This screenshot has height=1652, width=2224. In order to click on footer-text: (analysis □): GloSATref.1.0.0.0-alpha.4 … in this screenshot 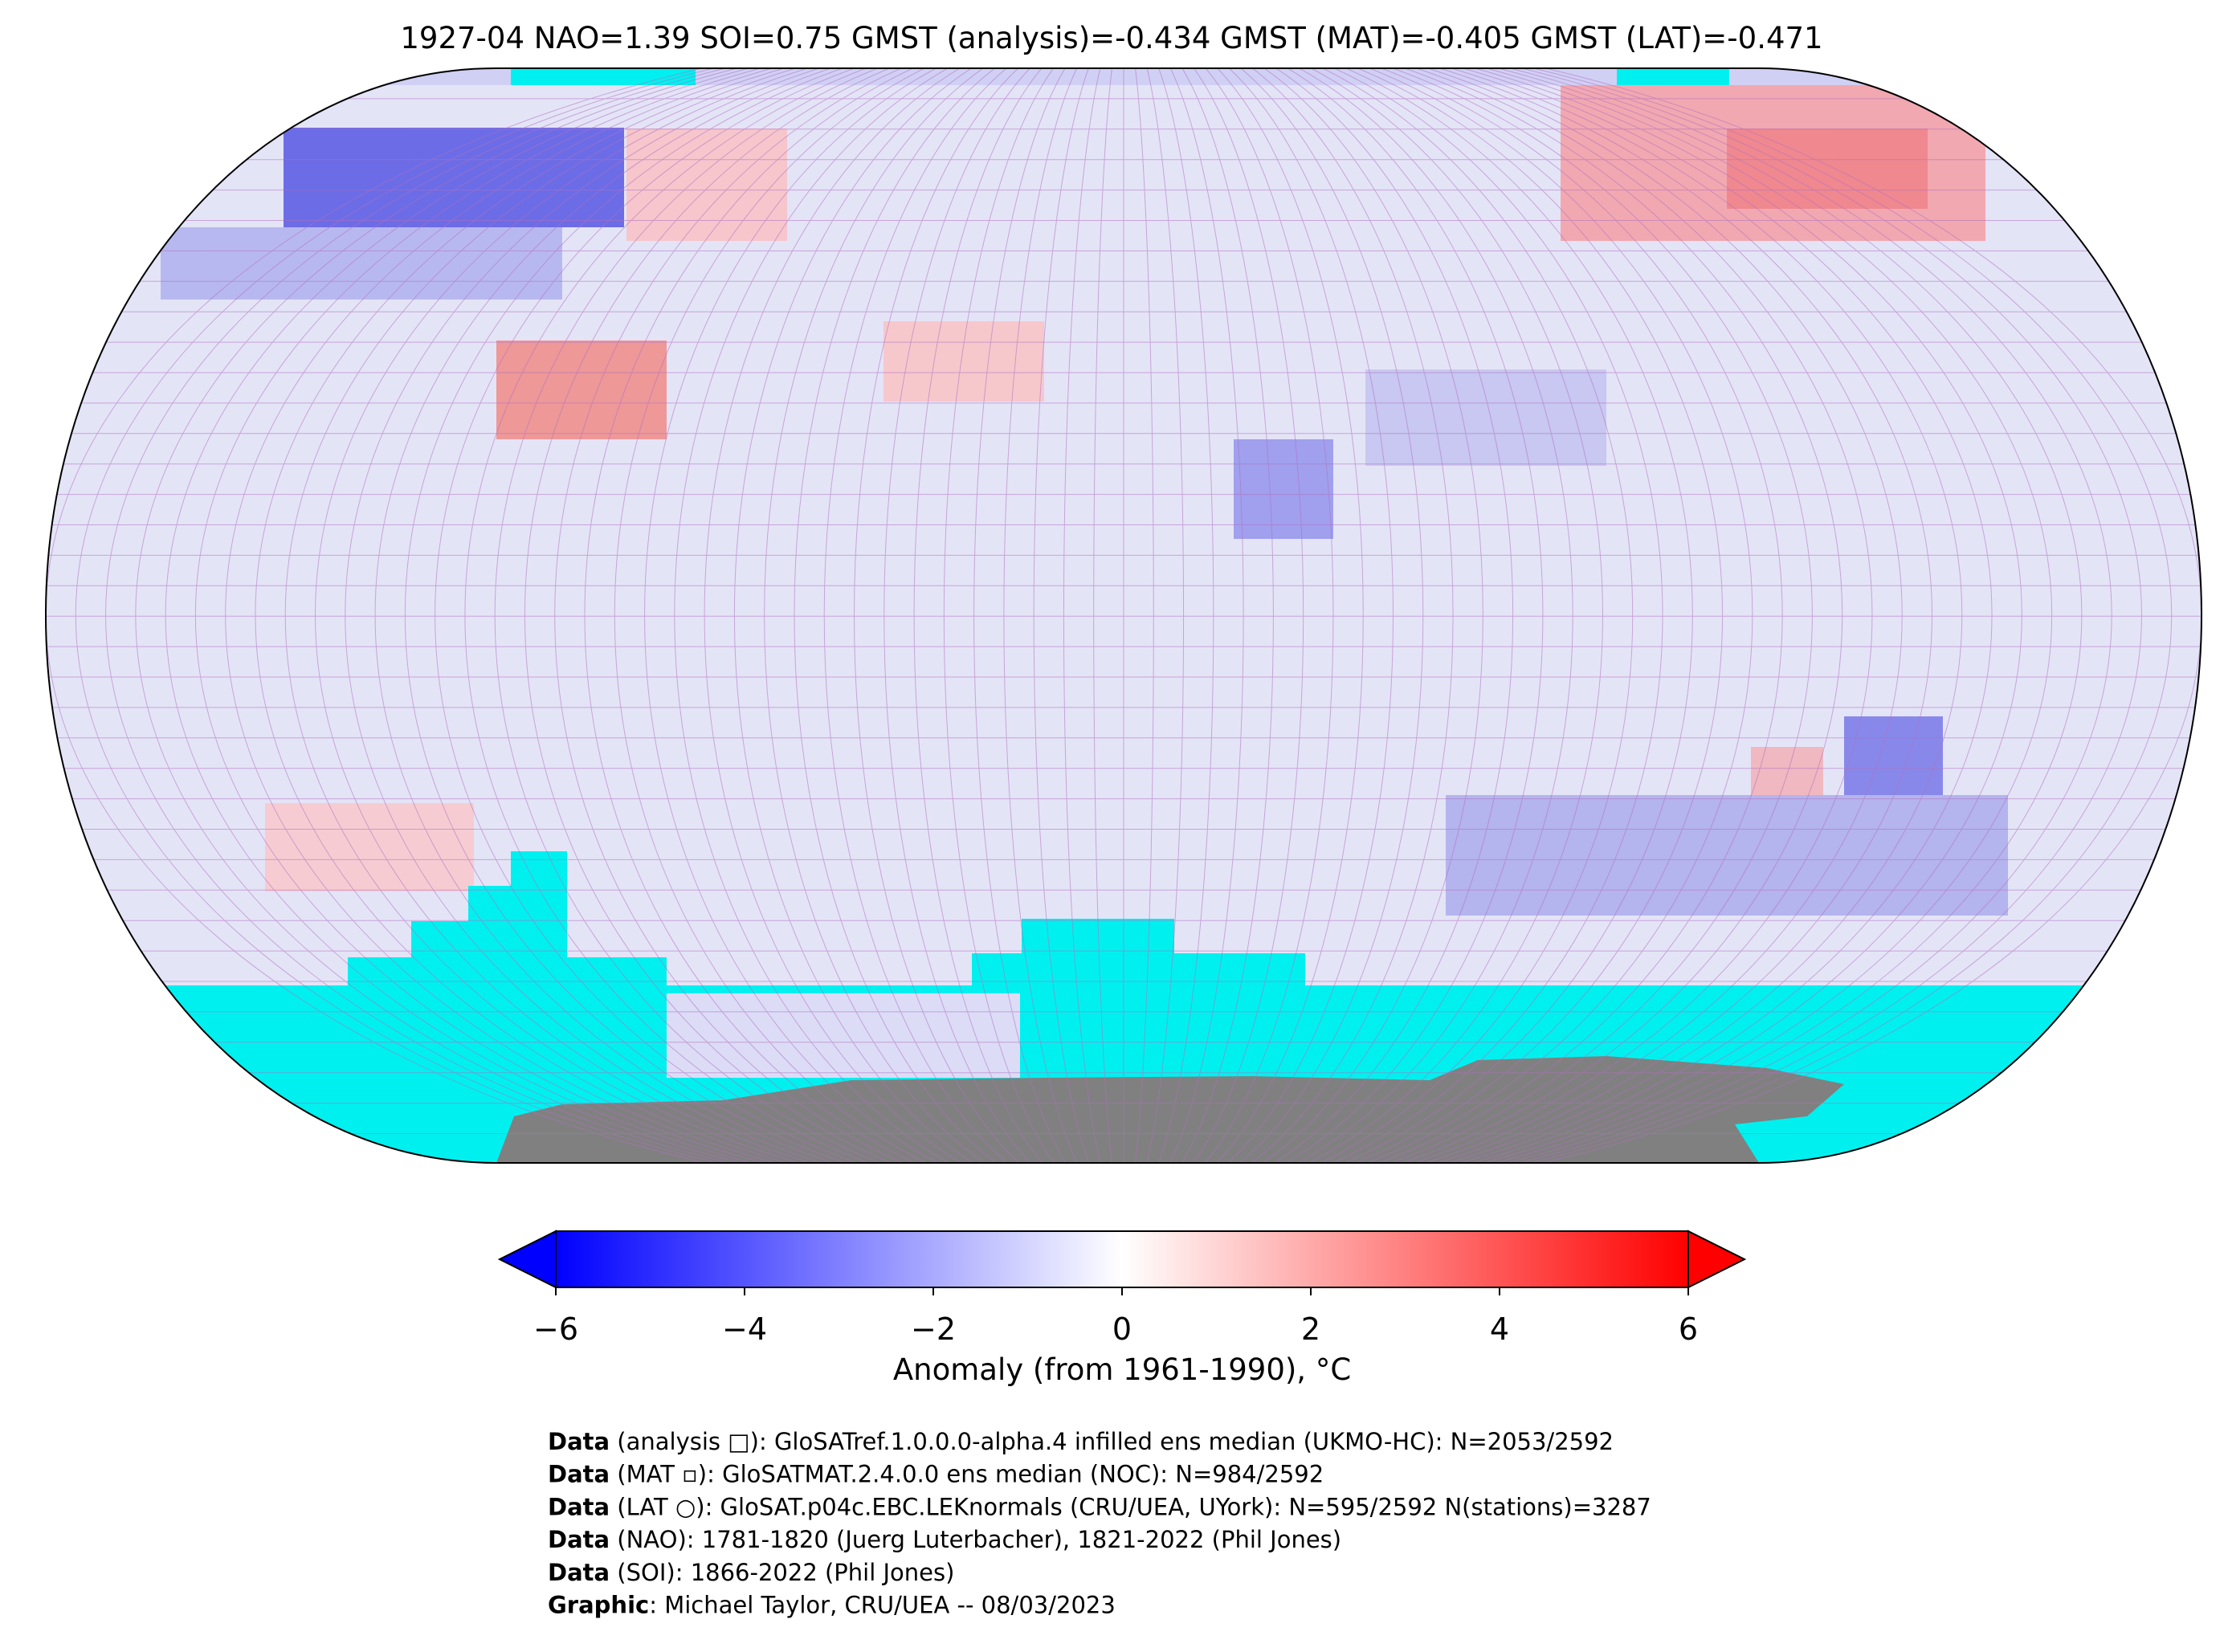, I will do `click(1112, 1441)`.